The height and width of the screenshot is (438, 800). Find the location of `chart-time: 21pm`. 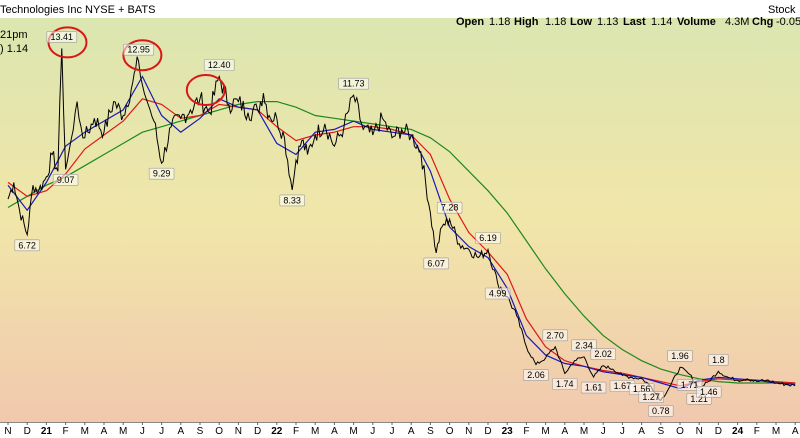

chart-time: 21pm is located at coordinates (14, 35).